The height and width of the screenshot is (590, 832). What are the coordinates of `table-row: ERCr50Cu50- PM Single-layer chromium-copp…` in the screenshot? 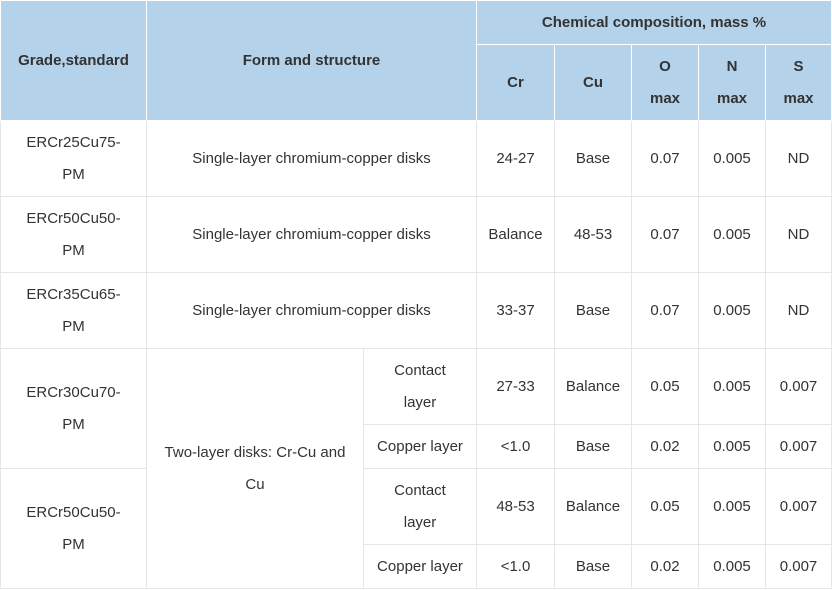 It's located at (416, 234).